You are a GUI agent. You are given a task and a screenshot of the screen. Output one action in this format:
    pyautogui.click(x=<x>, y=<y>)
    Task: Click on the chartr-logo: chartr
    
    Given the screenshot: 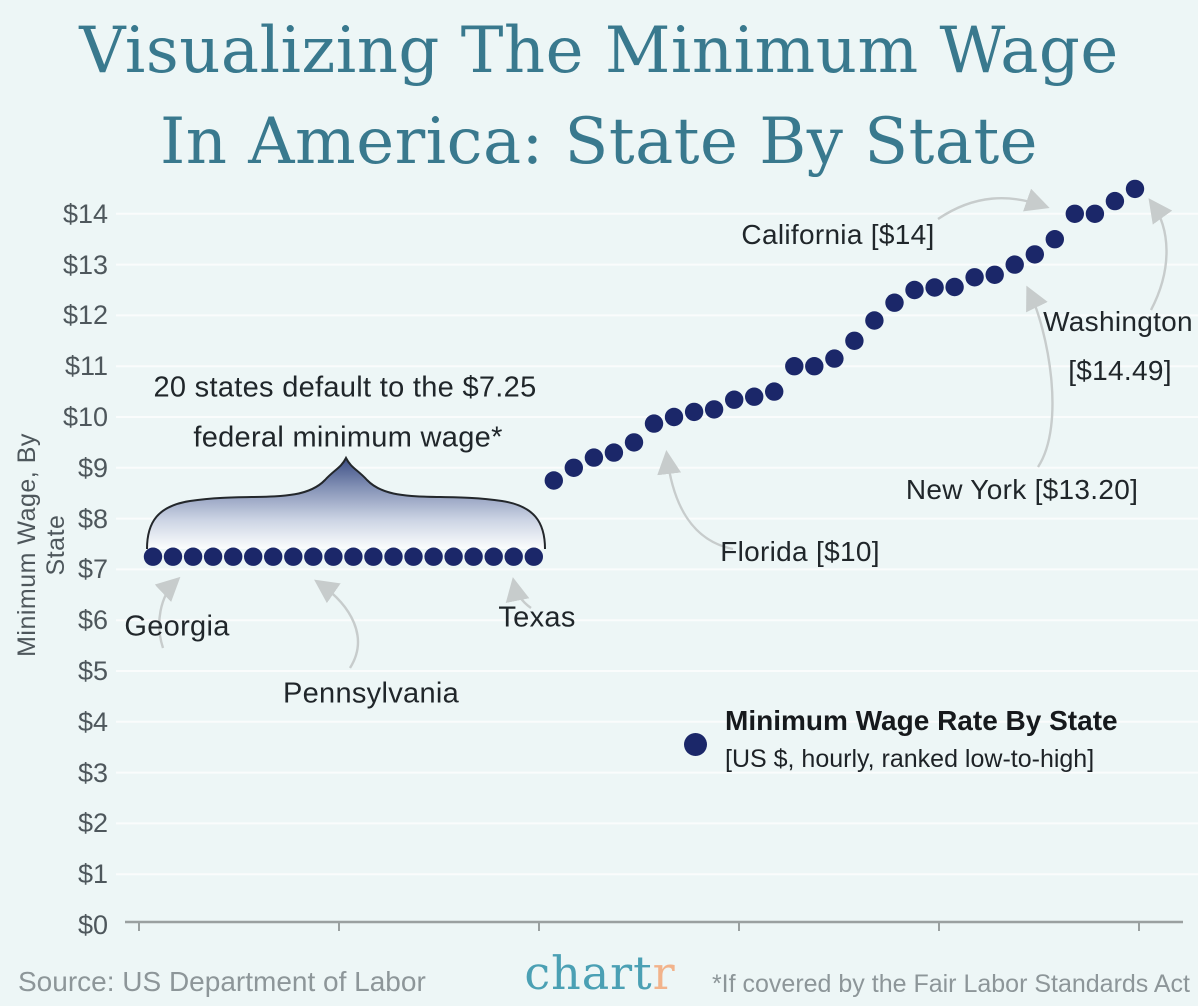 What is the action you would take?
    pyautogui.click(x=600, y=973)
    